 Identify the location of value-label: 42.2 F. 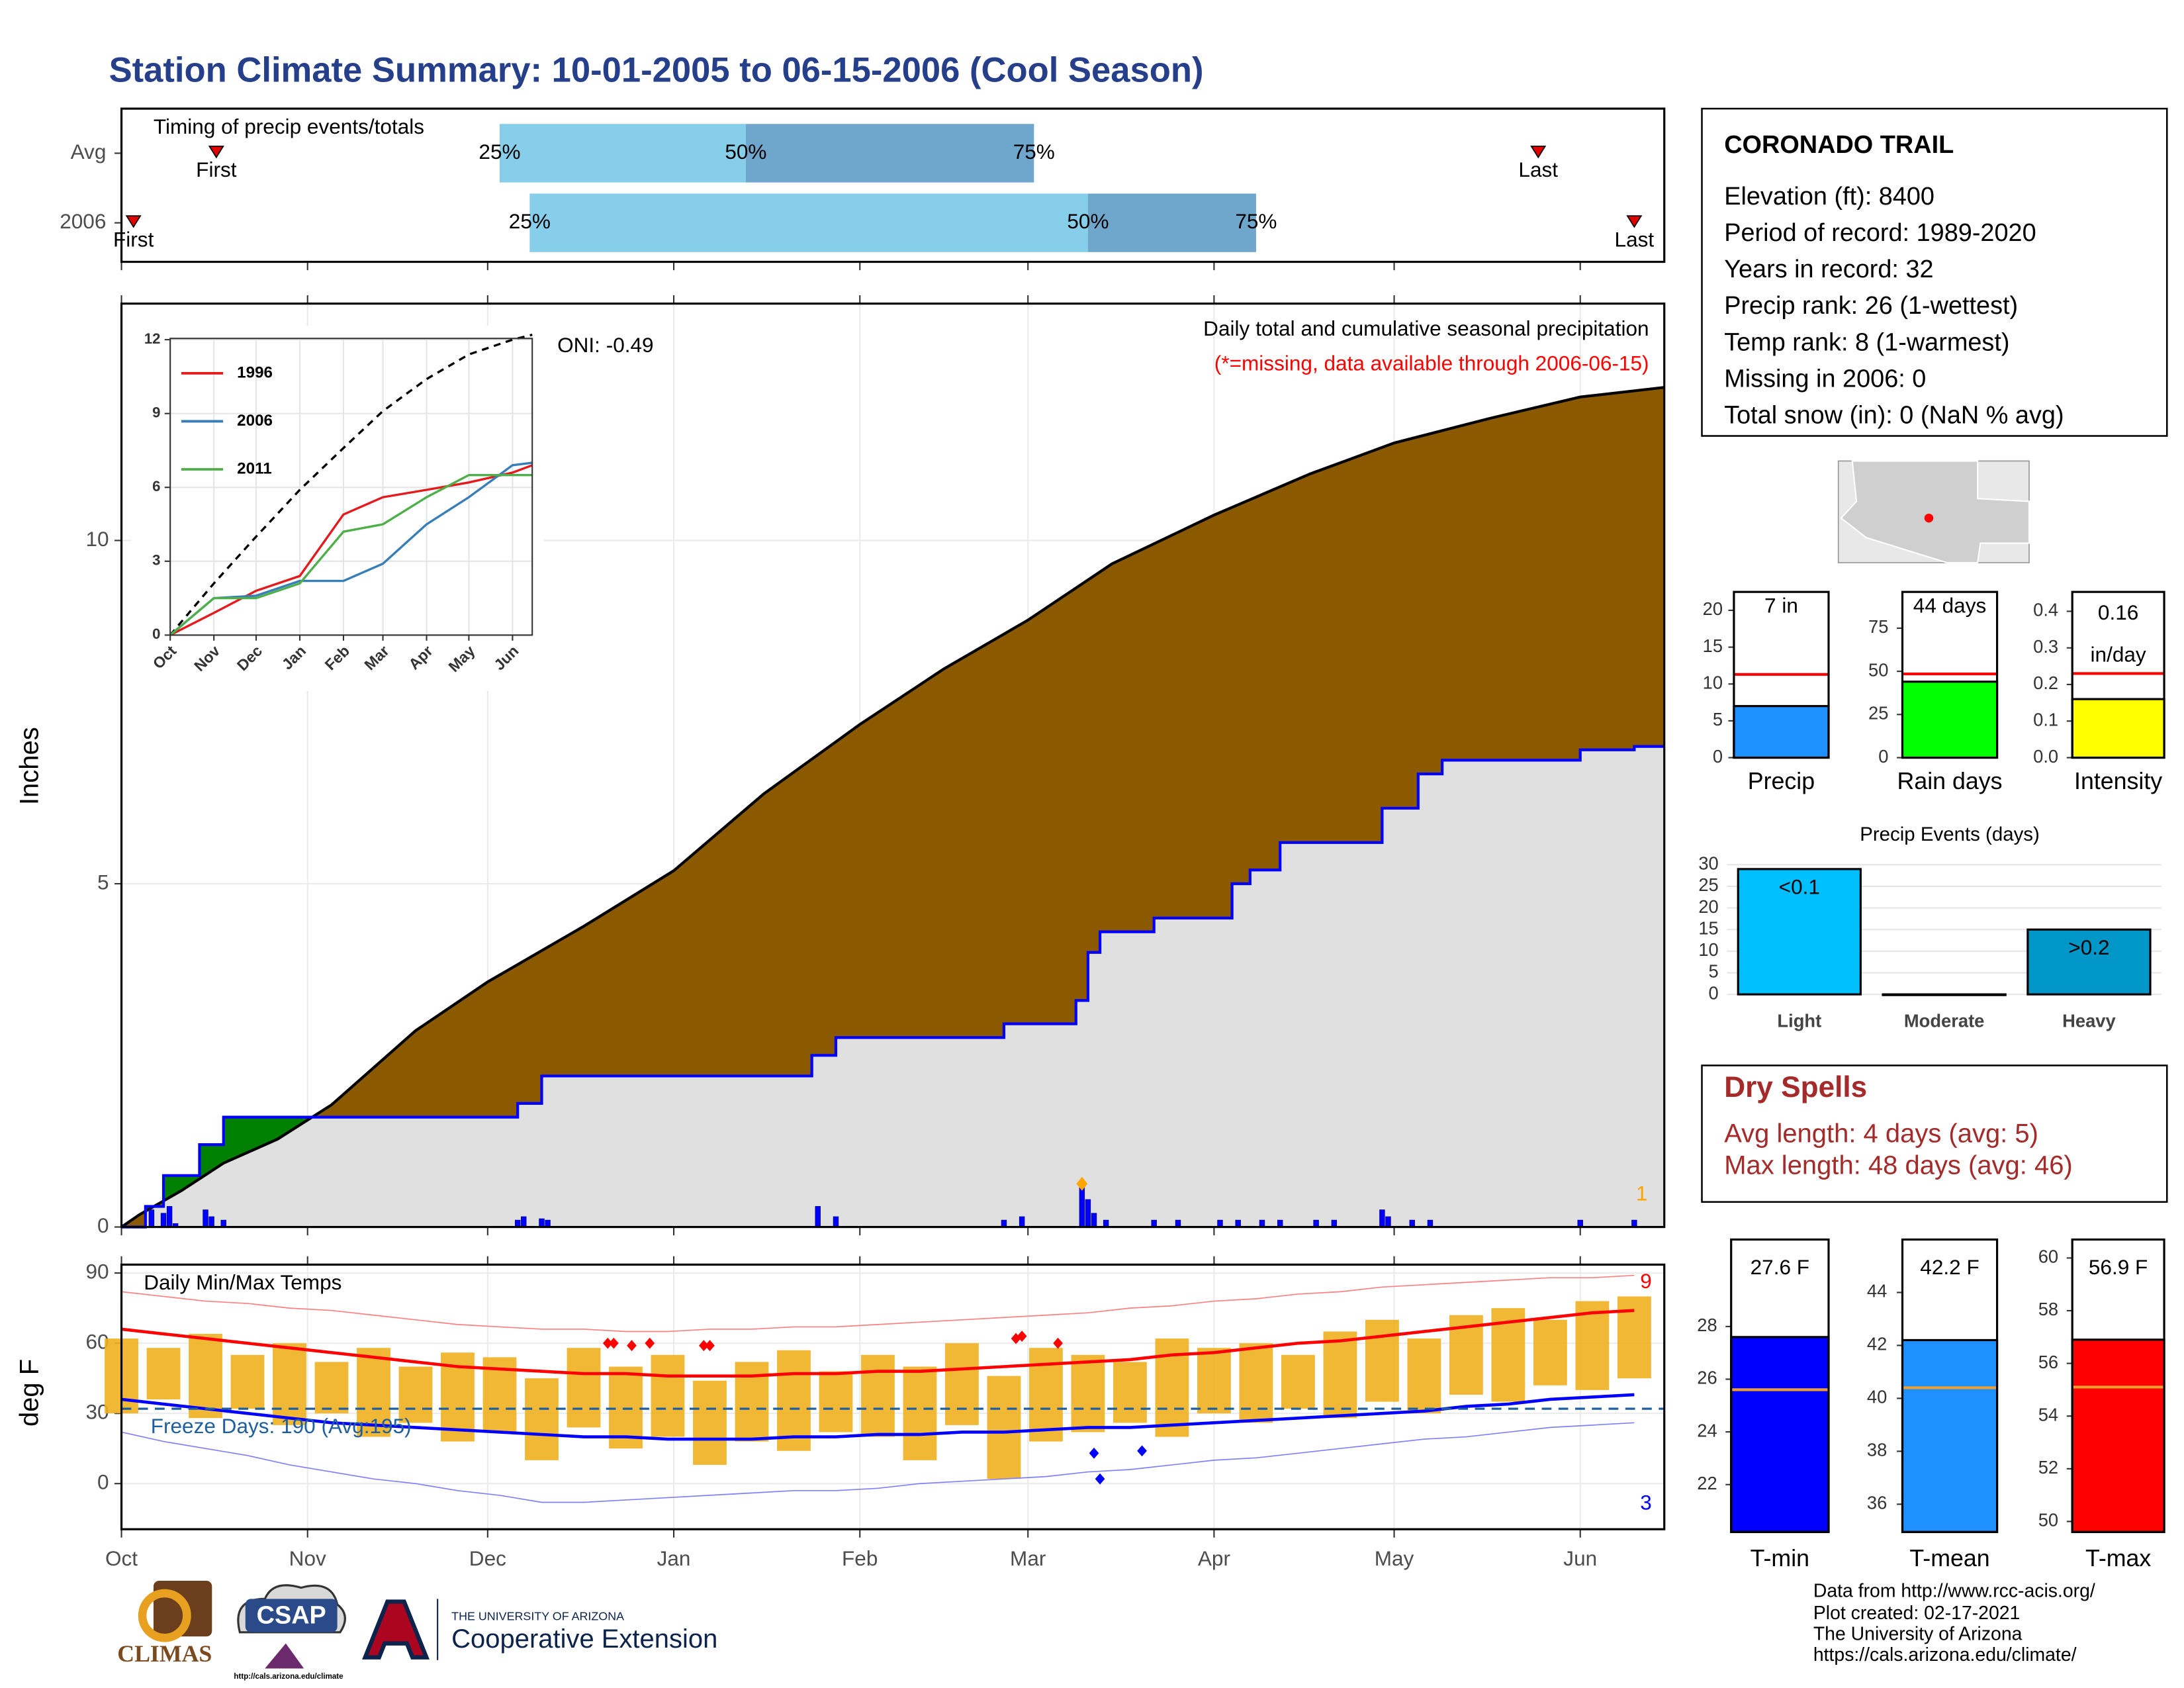
(1949, 1267).